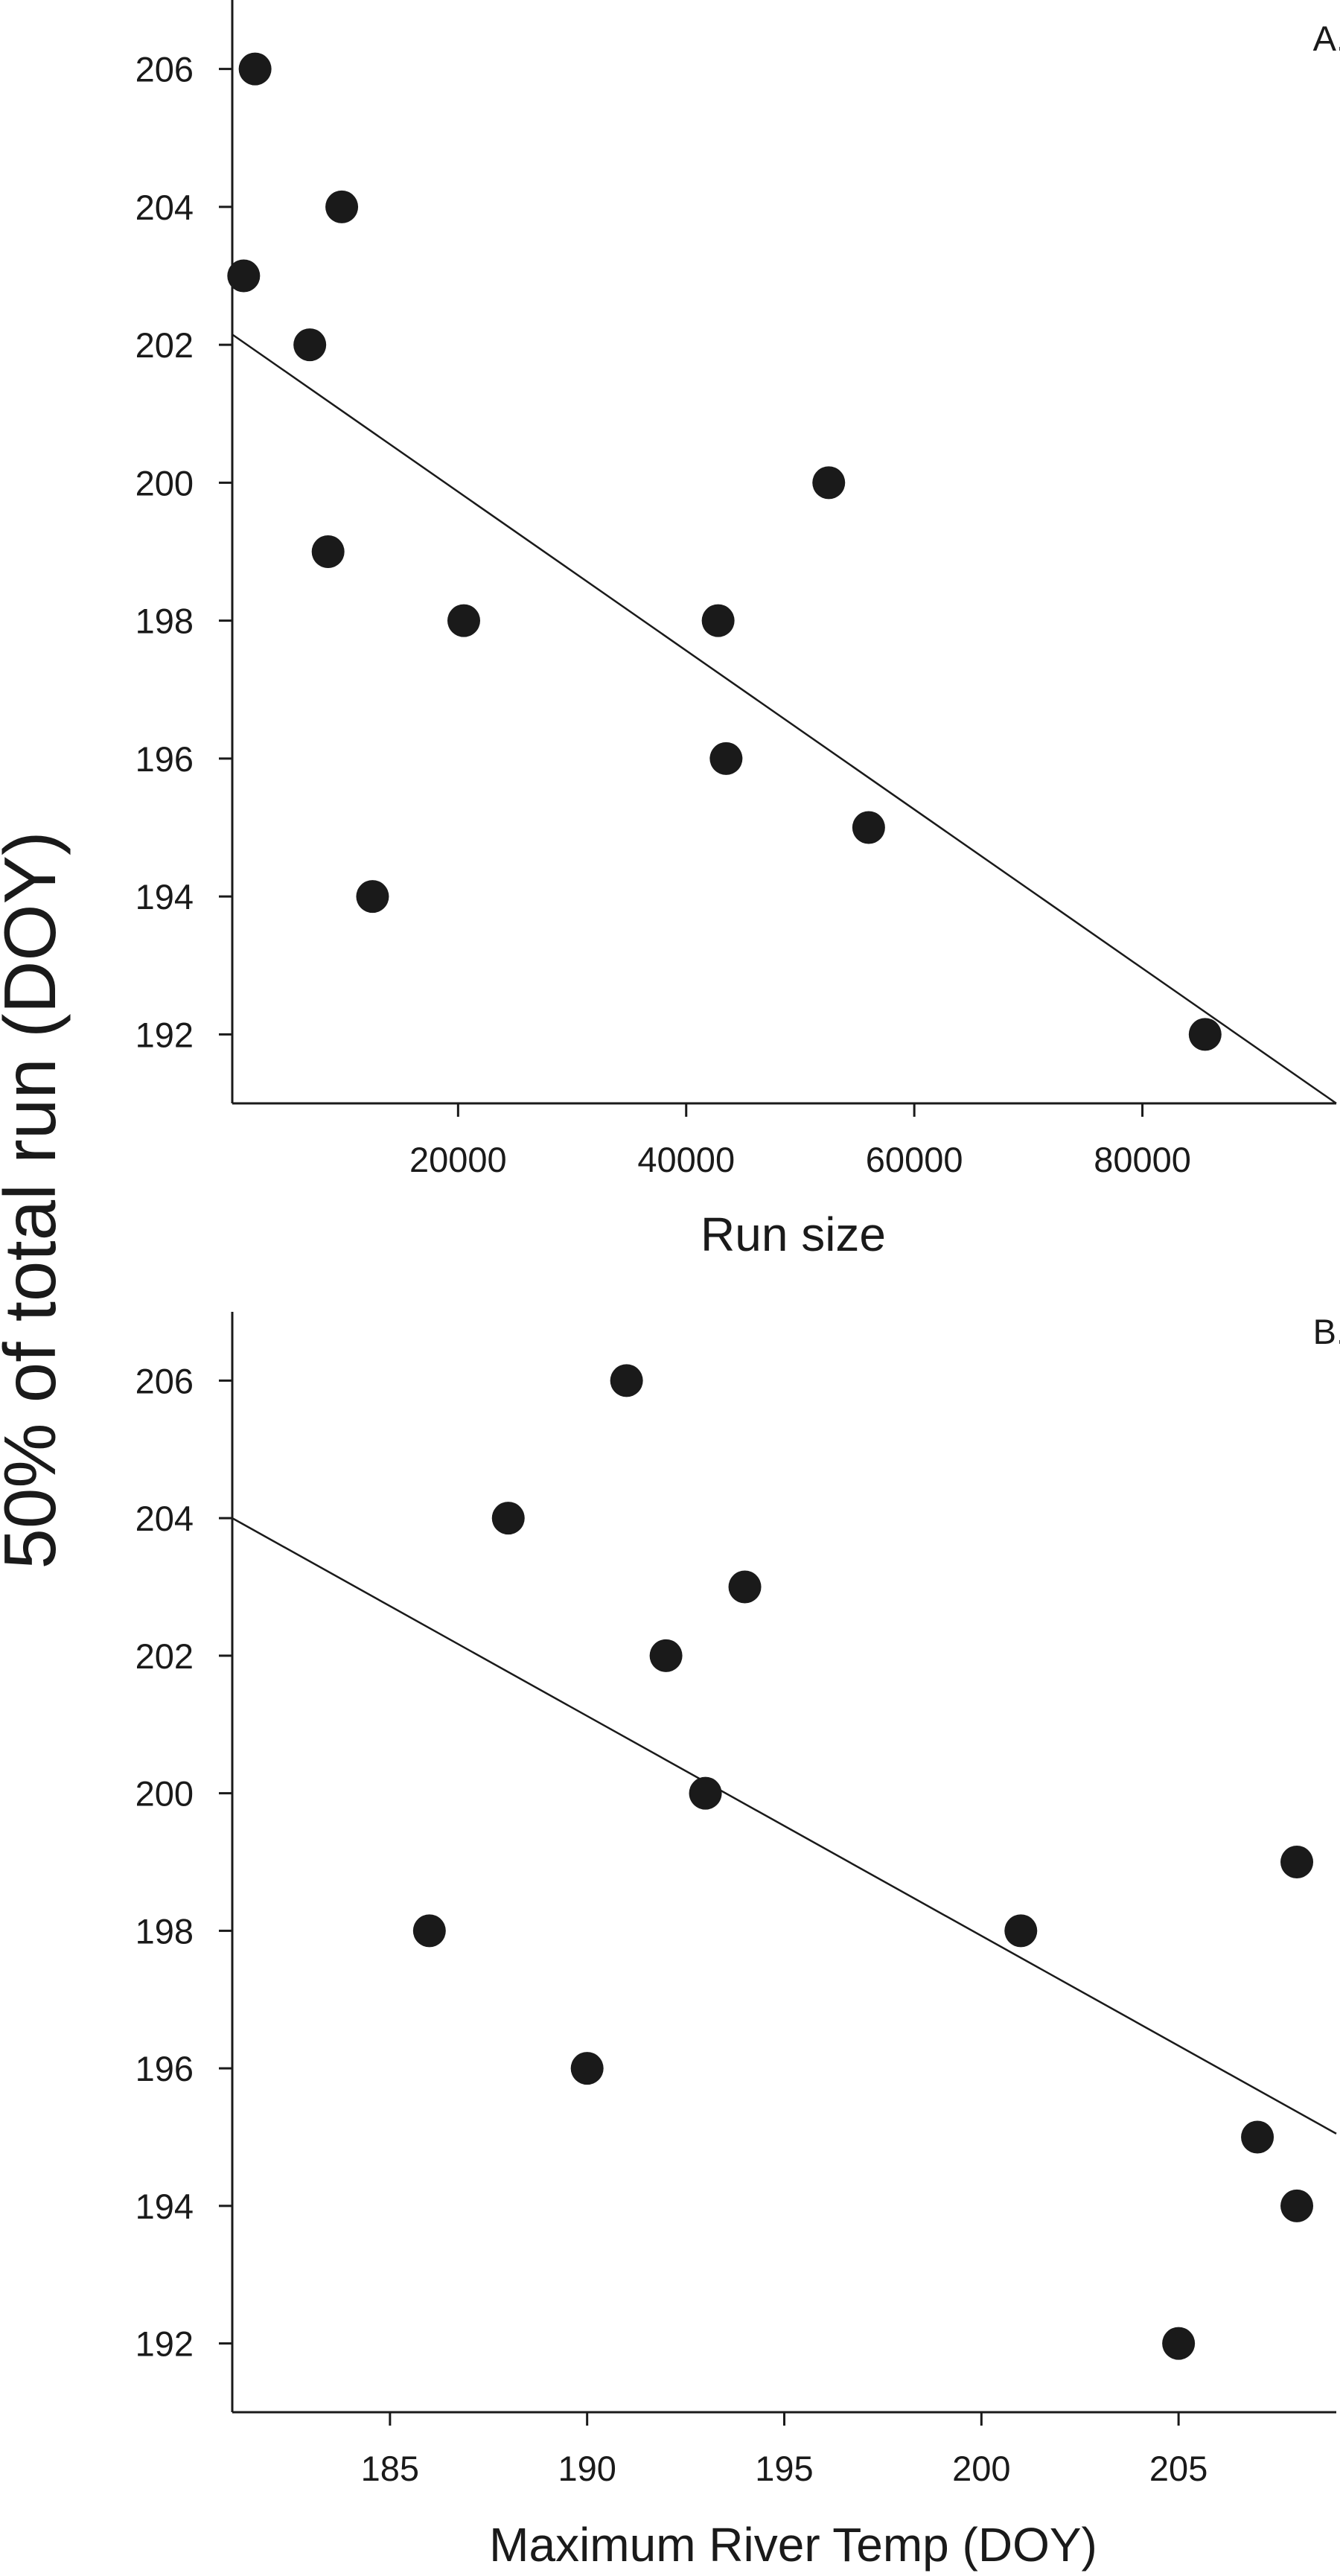 Image resolution: width=1340 pixels, height=2576 pixels. I want to click on x-tick-label: 195, so click(784, 2468).